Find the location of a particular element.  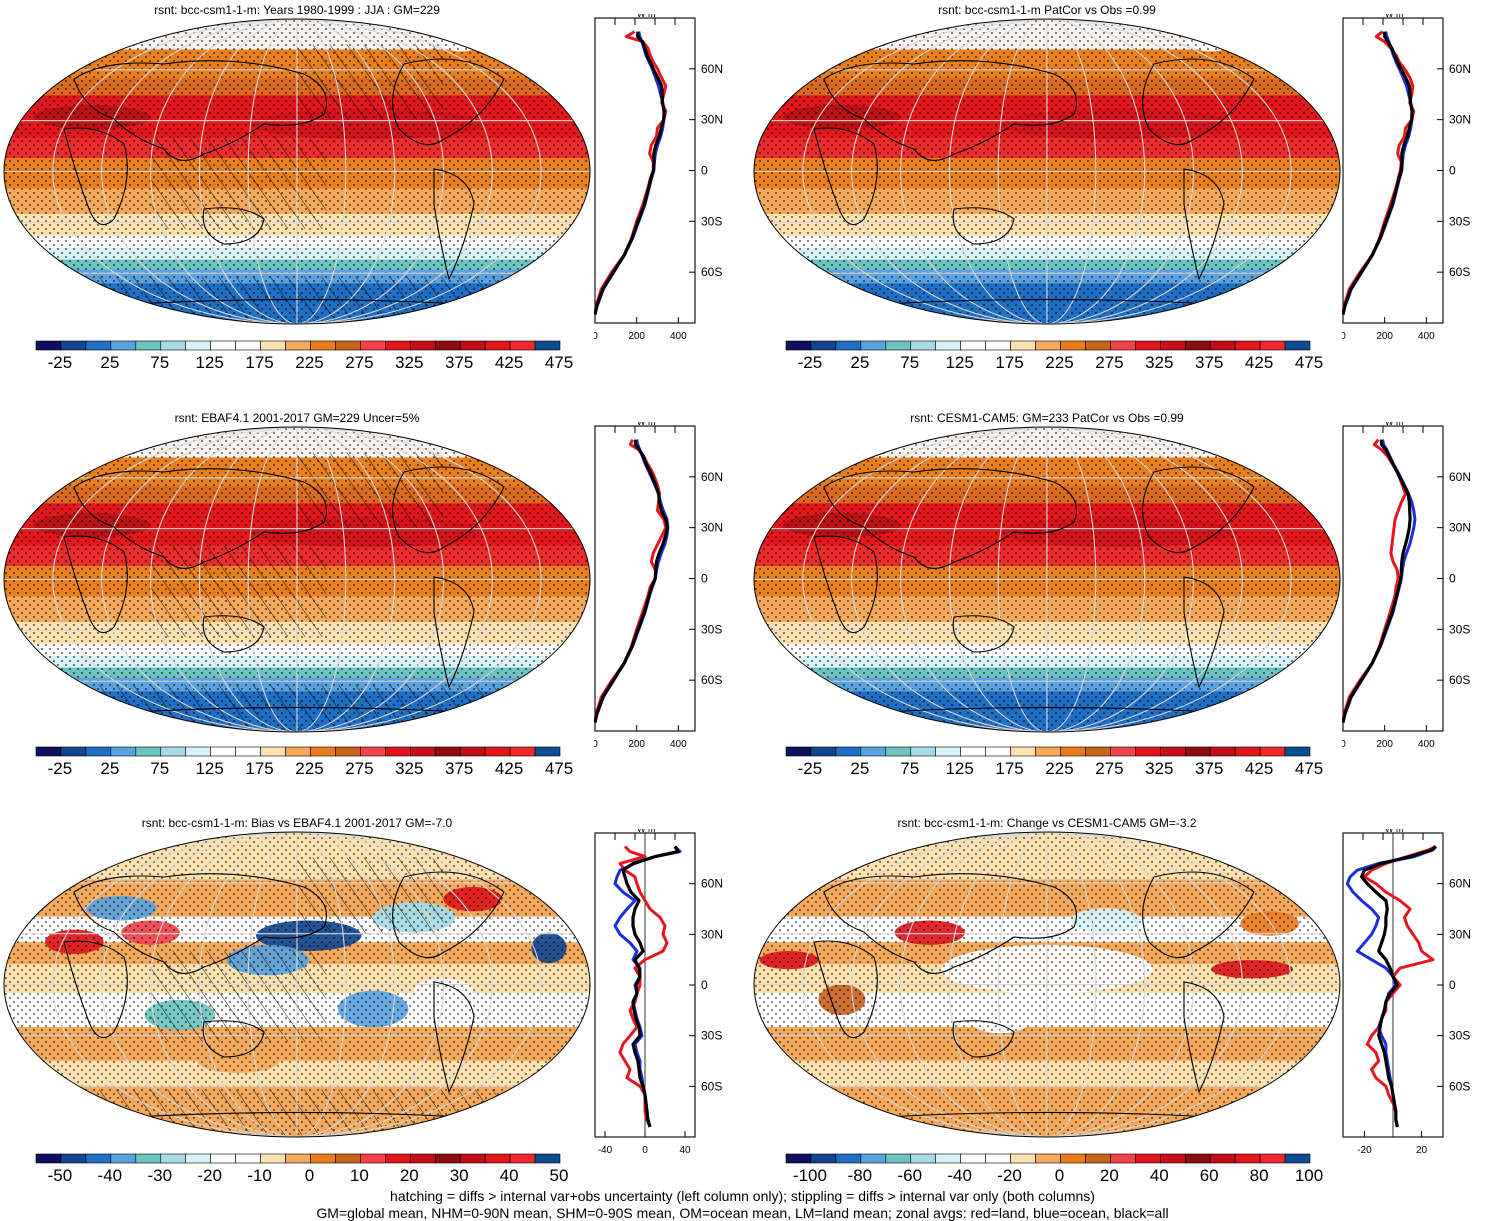

colorbar-p5 is located at coordinates (298, 1158).